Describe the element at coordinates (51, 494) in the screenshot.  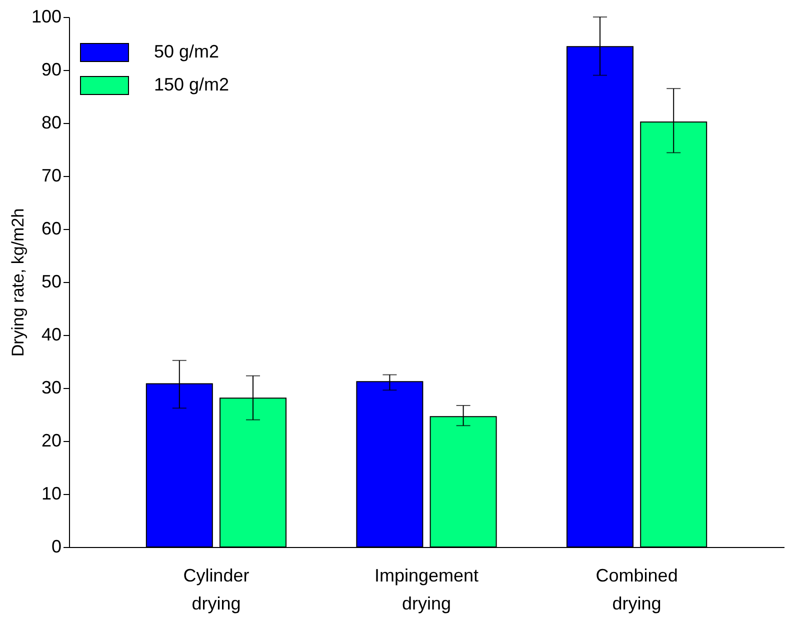
I see `y-tick-label: 10` at that location.